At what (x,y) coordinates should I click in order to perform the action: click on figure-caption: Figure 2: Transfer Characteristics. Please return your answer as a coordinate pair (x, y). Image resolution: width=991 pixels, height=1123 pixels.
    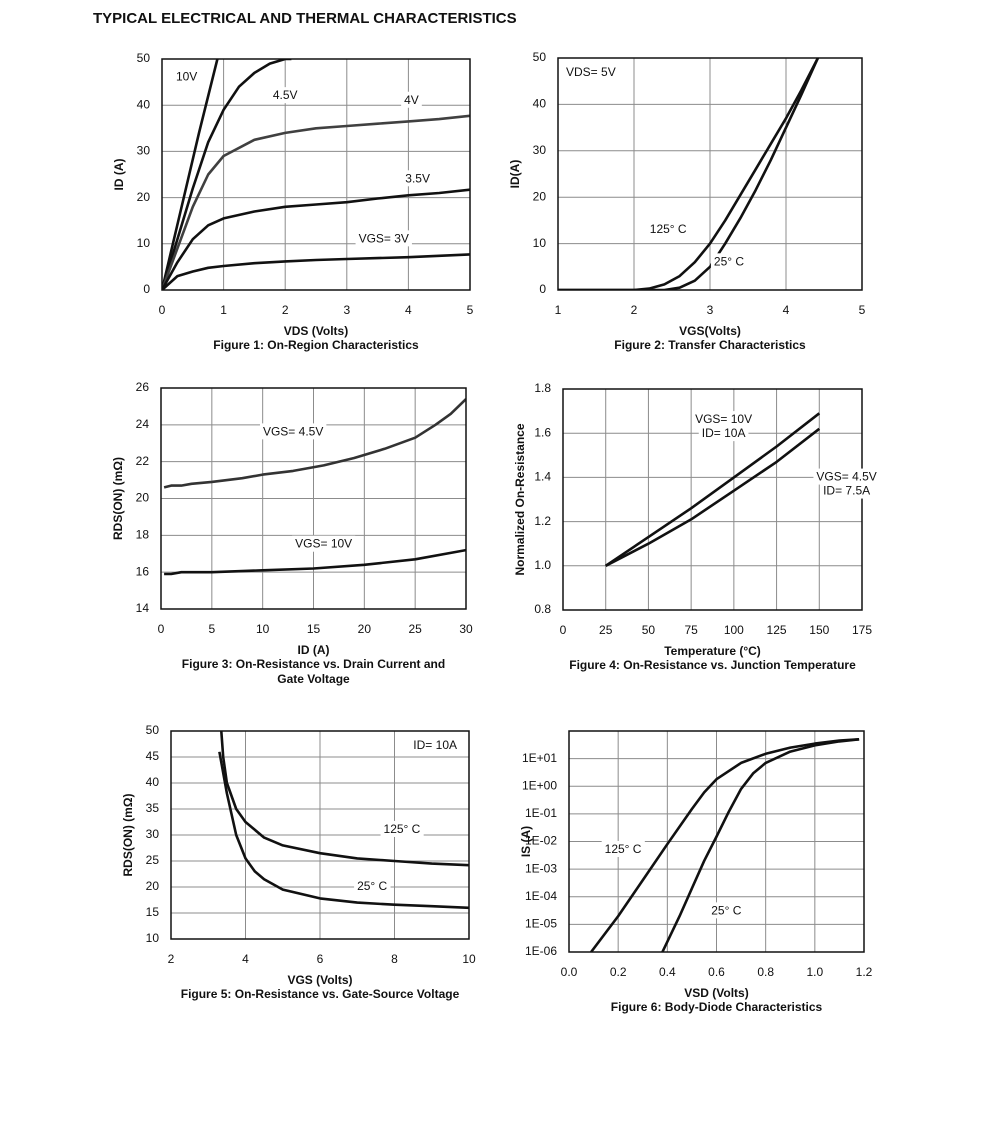
    Looking at the image, I should click on (710, 345).